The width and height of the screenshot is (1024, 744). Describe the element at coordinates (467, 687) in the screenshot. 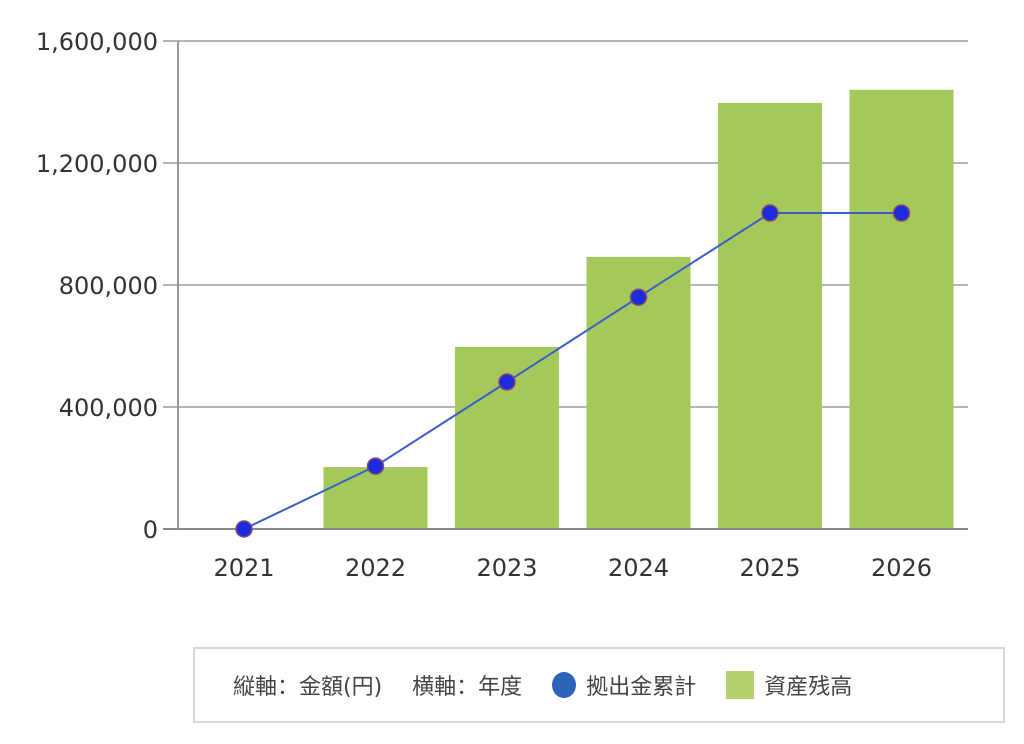

I see `legend-x-axis-note: 横軸：年度` at that location.